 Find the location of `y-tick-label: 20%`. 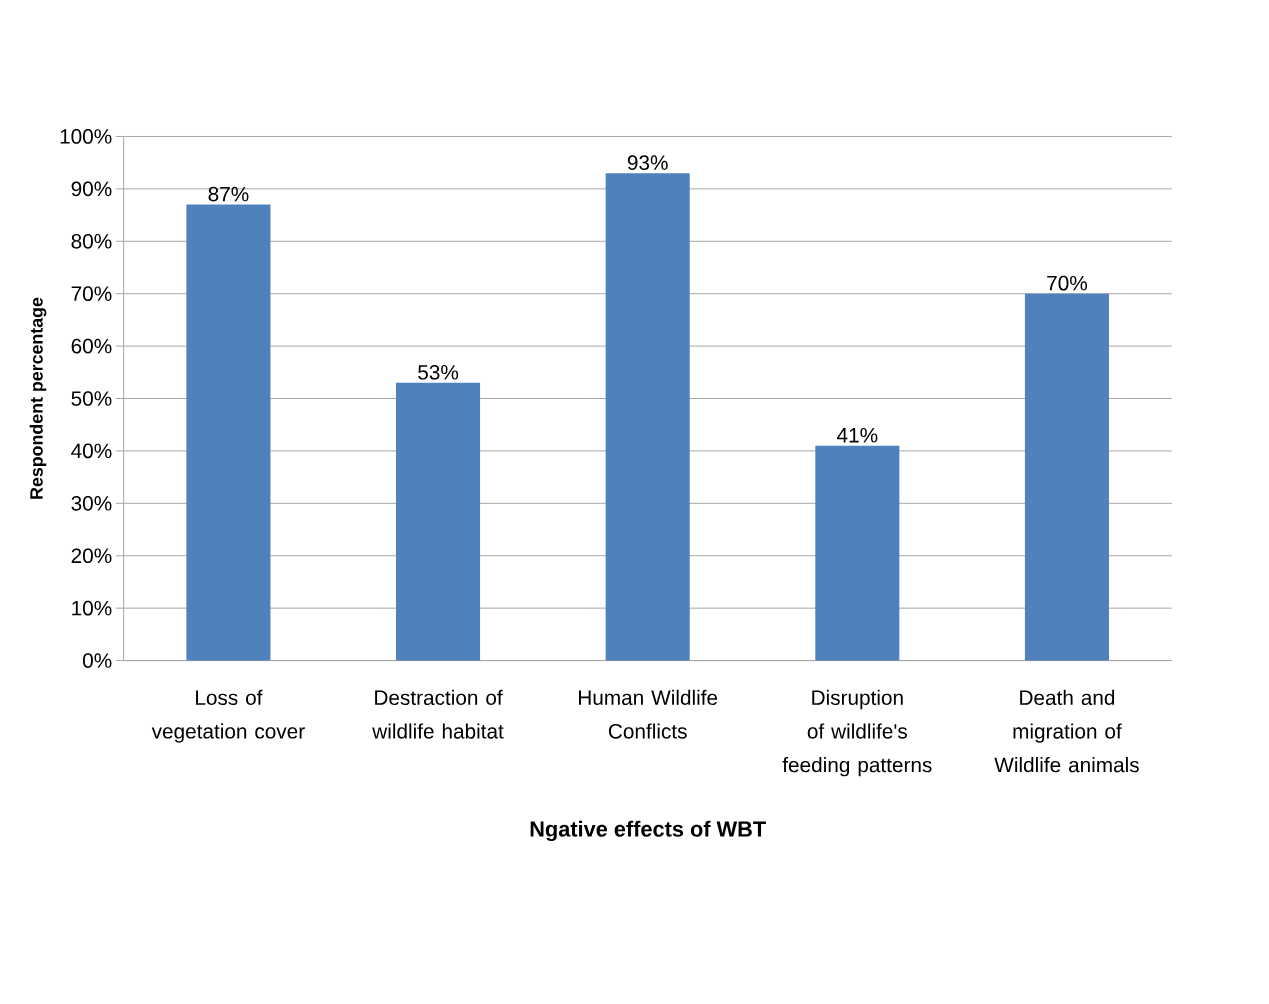

y-tick-label: 20% is located at coordinates (91, 556).